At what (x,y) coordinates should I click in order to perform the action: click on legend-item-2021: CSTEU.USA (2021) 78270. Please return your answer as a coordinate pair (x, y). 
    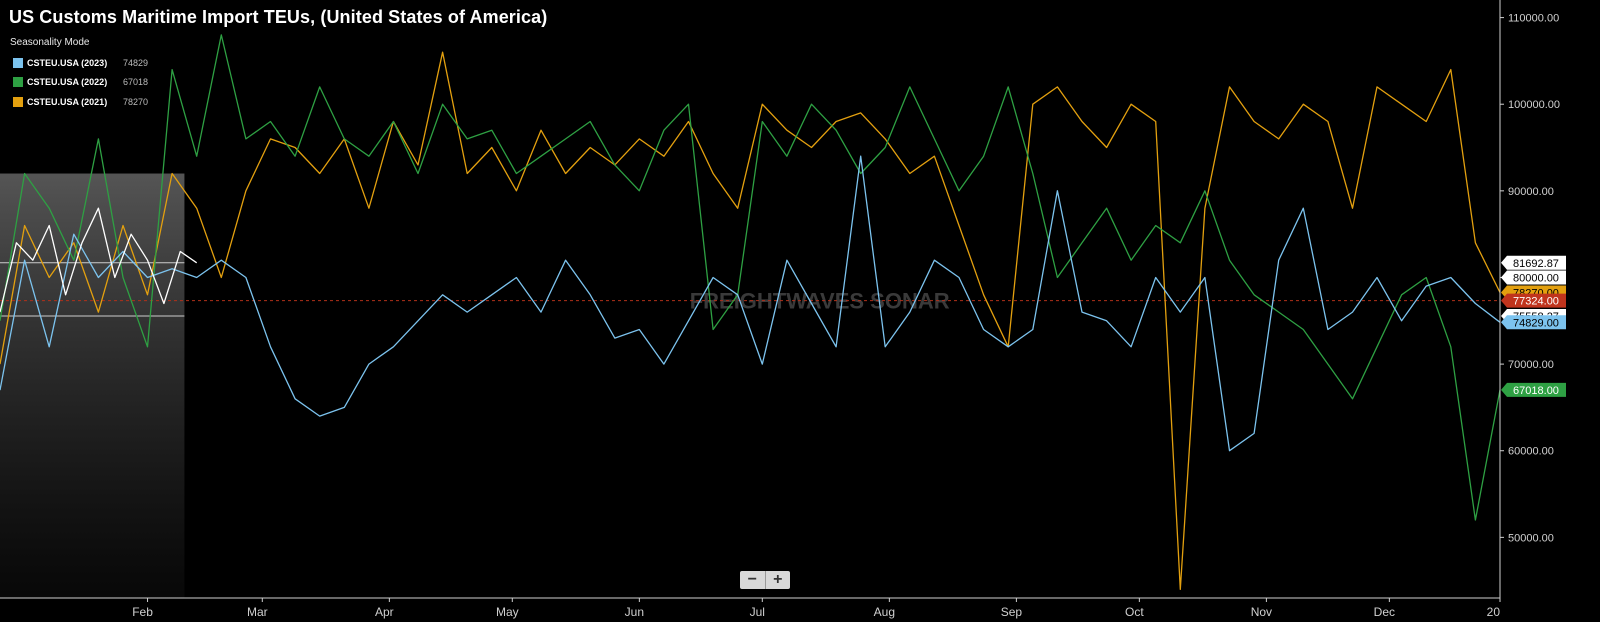
    Looking at the image, I should click on (80, 102).